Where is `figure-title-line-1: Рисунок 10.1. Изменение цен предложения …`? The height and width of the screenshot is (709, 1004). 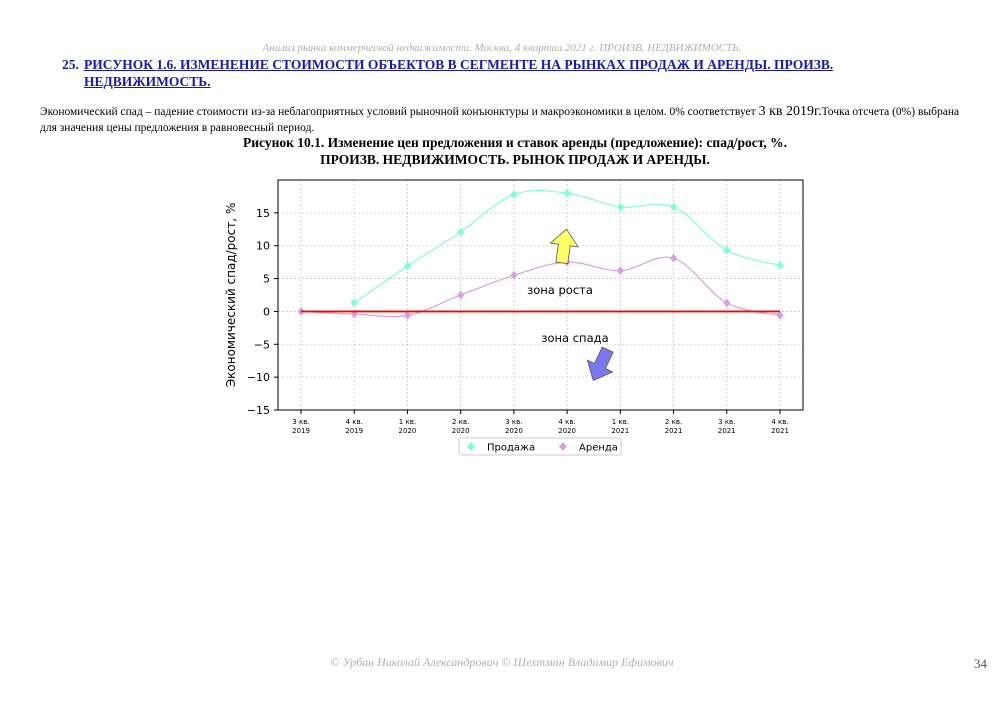 figure-title-line-1: Рисунок 10.1. Изменение цен предложения … is located at coordinates (515, 142).